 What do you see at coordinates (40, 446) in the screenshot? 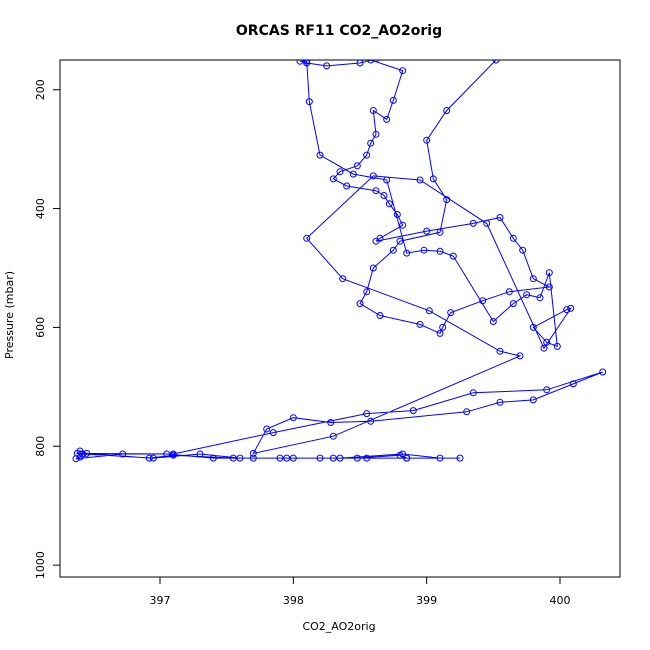
I see `y-tick-label: 800` at bounding box center [40, 446].